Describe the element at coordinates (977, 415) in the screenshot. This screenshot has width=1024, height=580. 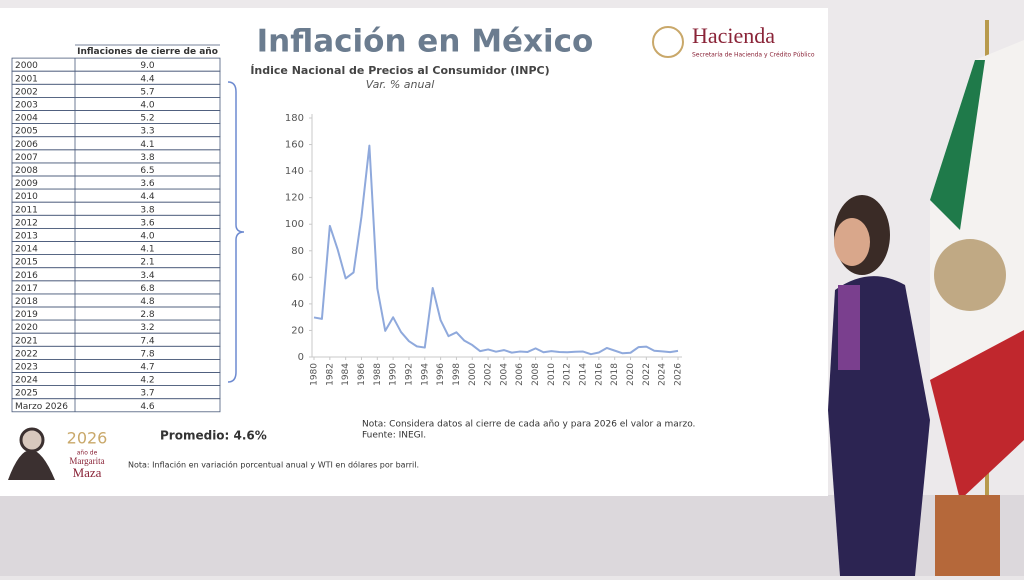
I see `flag-red` at that location.